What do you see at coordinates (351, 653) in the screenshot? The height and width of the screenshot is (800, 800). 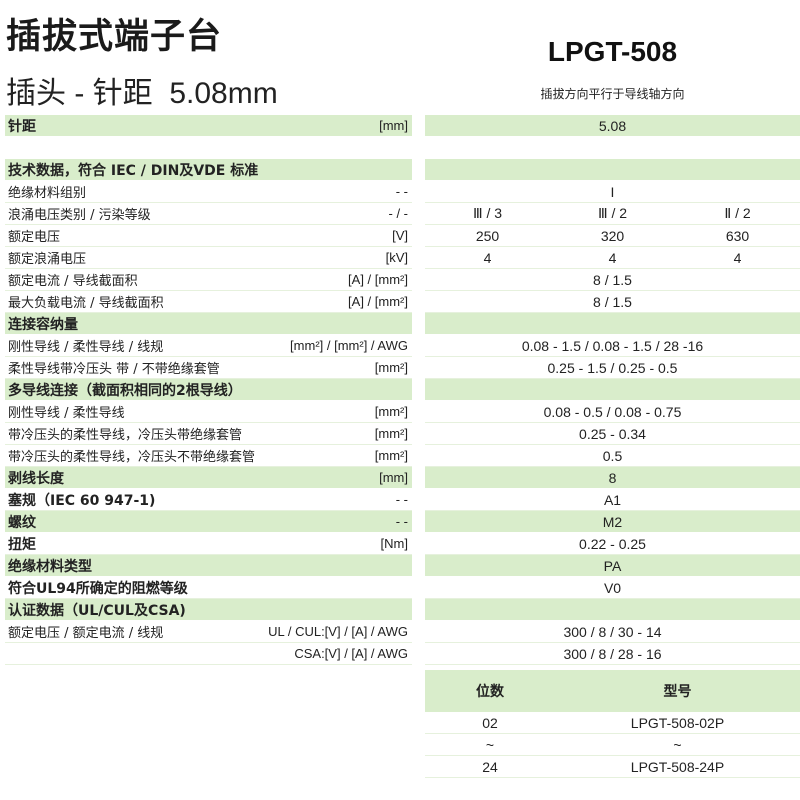 I see `spec-unit: CSA:[V] / [A] / AWG` at bounding box center [351, 653].